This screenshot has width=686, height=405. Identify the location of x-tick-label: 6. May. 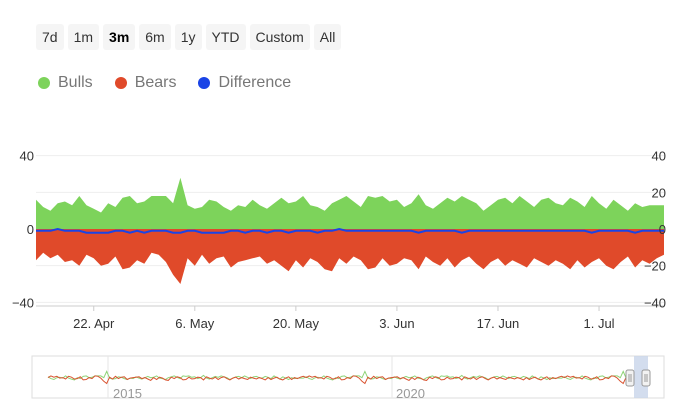
(195, 323).